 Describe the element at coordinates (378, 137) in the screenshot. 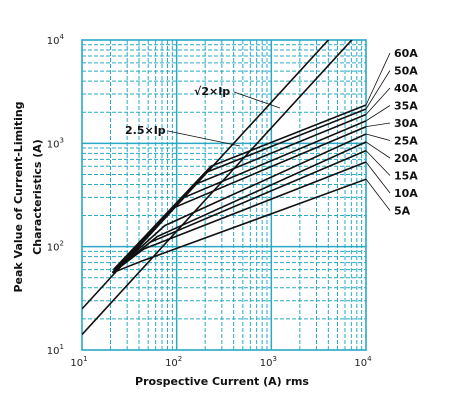

I see `legend-leader-25A` at that location.